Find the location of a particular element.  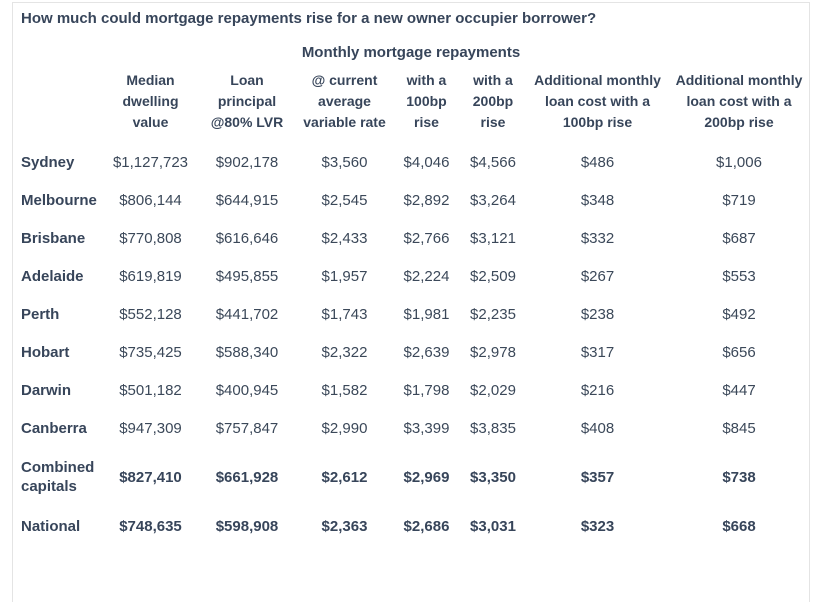

value-cell: $588,340 is located at coordinates (247, 352).